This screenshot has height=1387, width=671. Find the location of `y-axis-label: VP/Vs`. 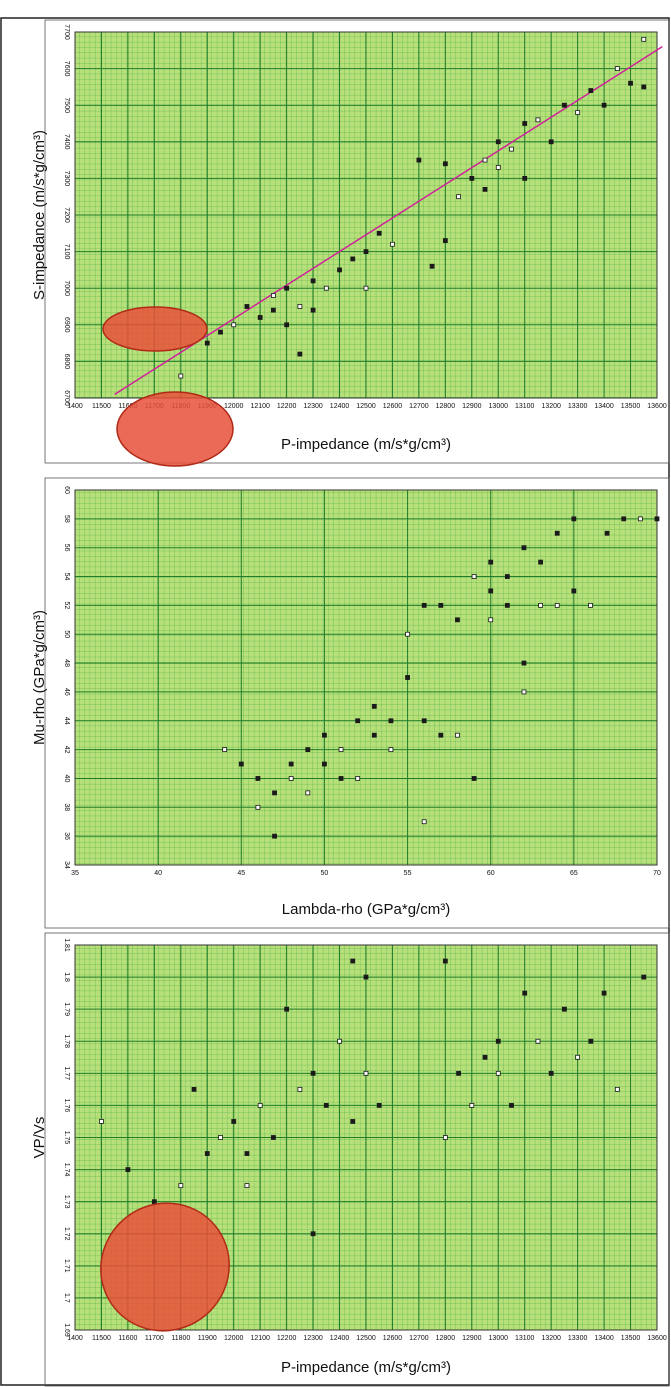

y-axis-label: VP/Vs is located at coordinates (39, 1138).